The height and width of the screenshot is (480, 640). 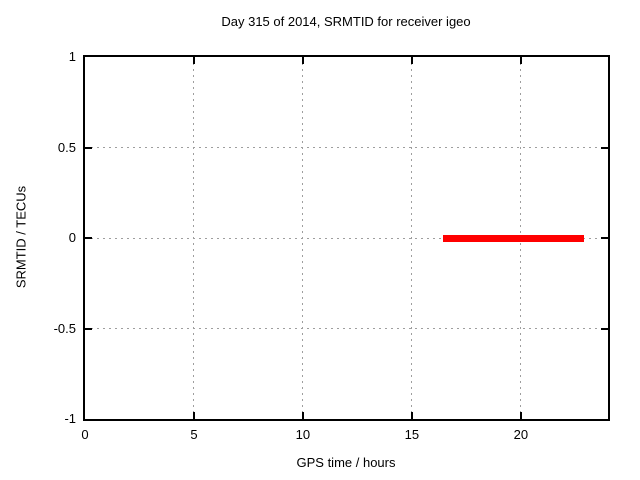 I want to click on x-axis-label: GPS time / hours, so click(x=346, y=462).